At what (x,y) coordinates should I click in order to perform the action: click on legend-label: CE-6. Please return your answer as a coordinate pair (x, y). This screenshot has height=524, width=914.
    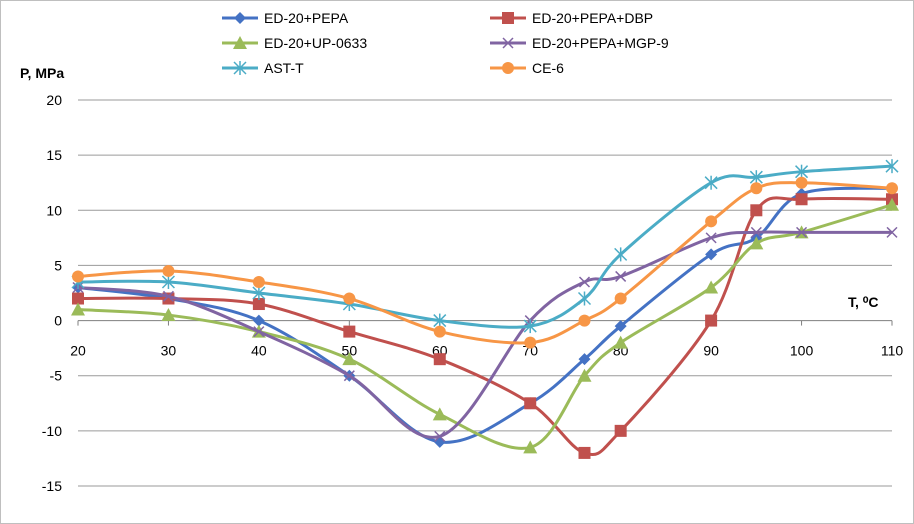
    Looking at the image, I should click on (548, 68).